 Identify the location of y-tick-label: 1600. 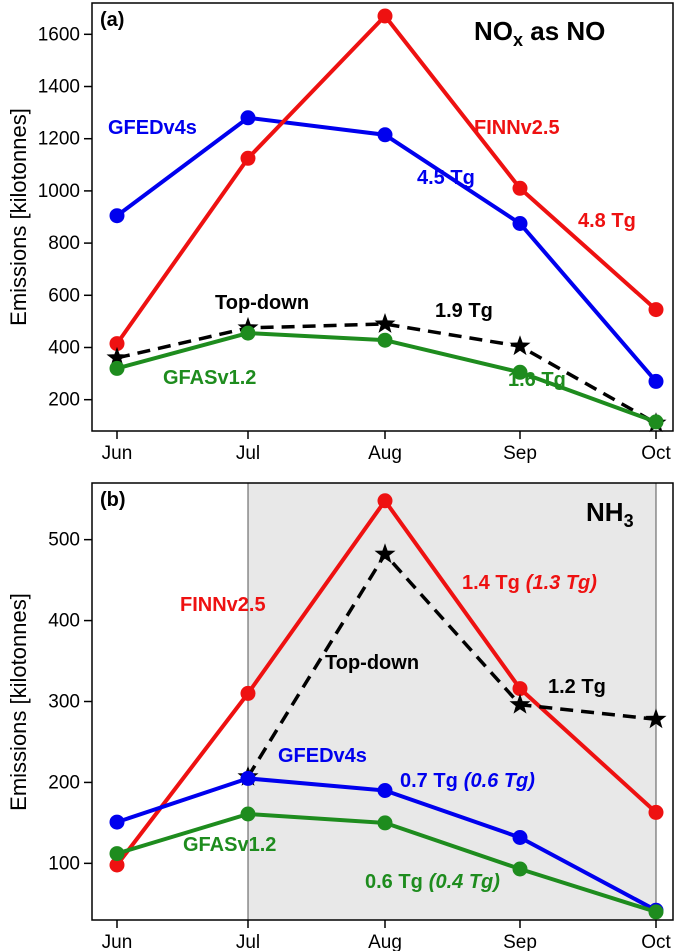
(59, 34).